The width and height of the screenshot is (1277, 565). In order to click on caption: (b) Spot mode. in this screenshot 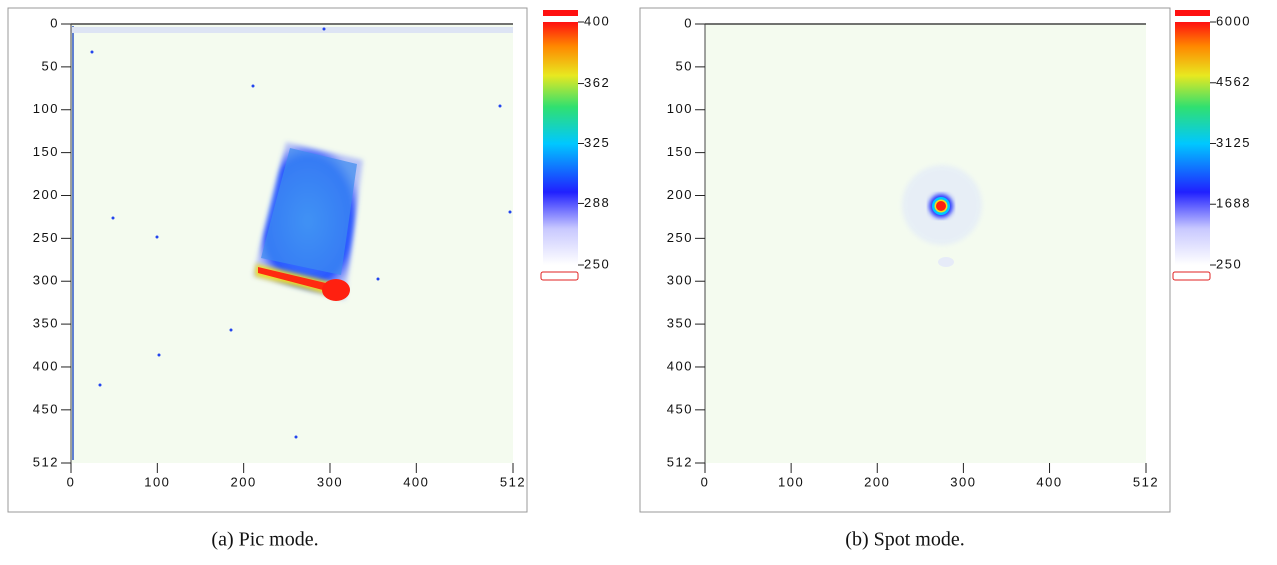, I will do `click(904, 540)`.